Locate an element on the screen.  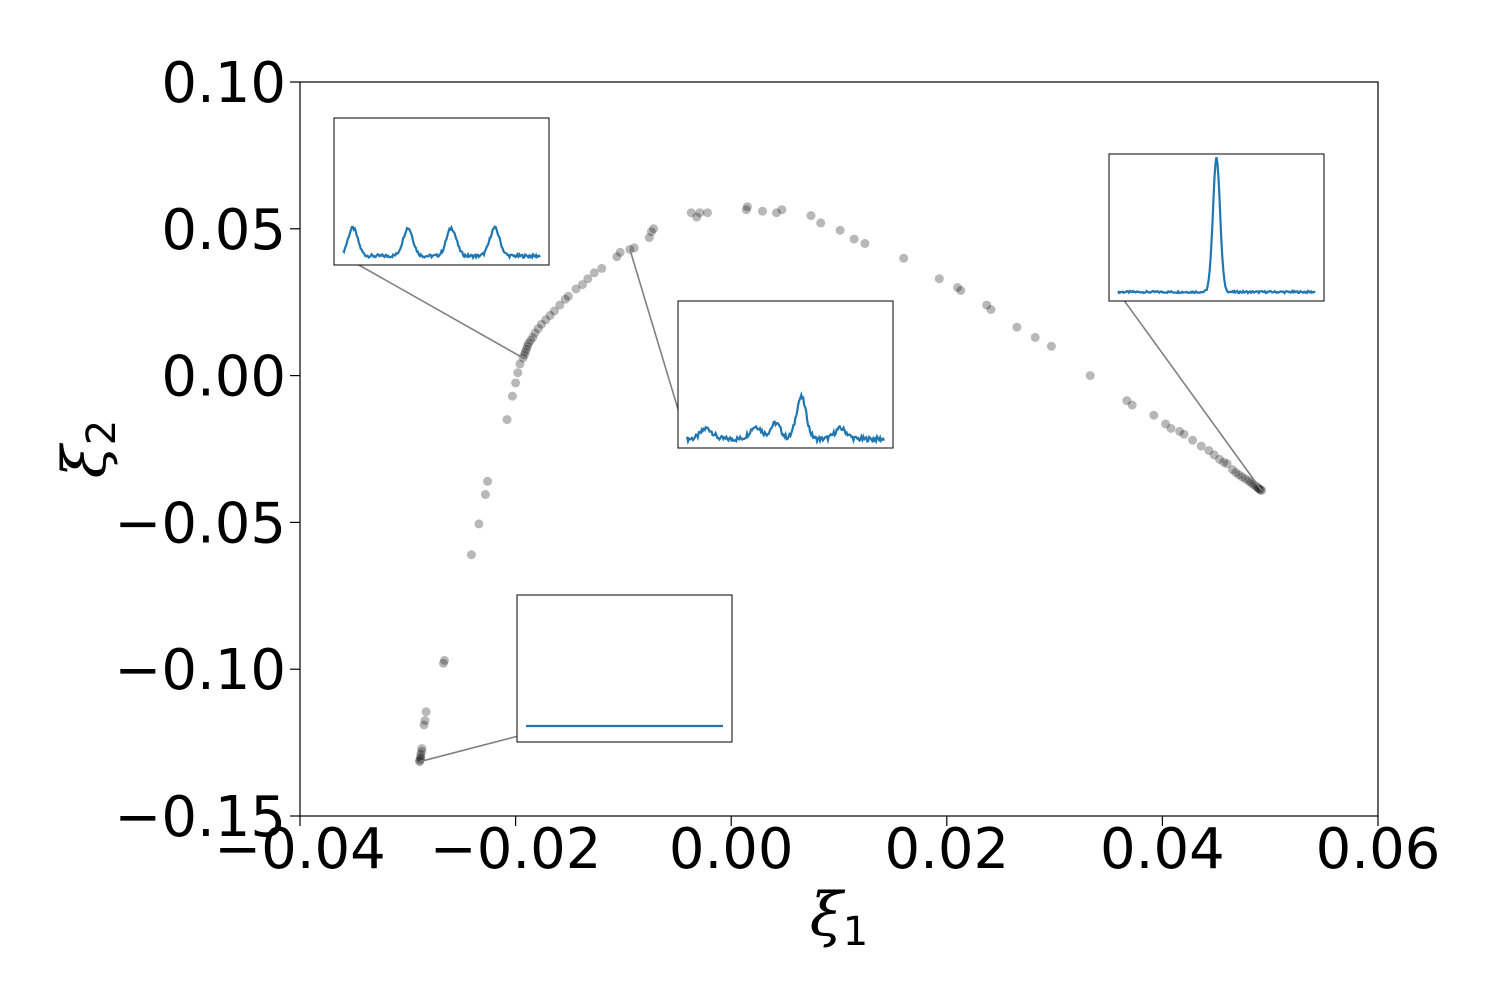
inset-irregular-peaks-frame is located at coordinates (785, 374).